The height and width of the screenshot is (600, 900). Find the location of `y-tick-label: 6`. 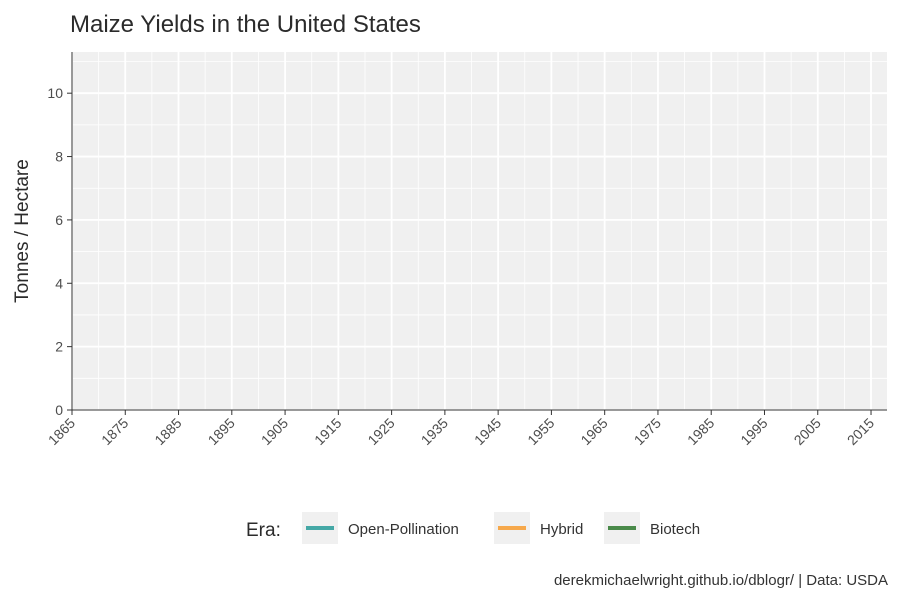

y-tick-label: 6 is located at coordinates (59, 220).